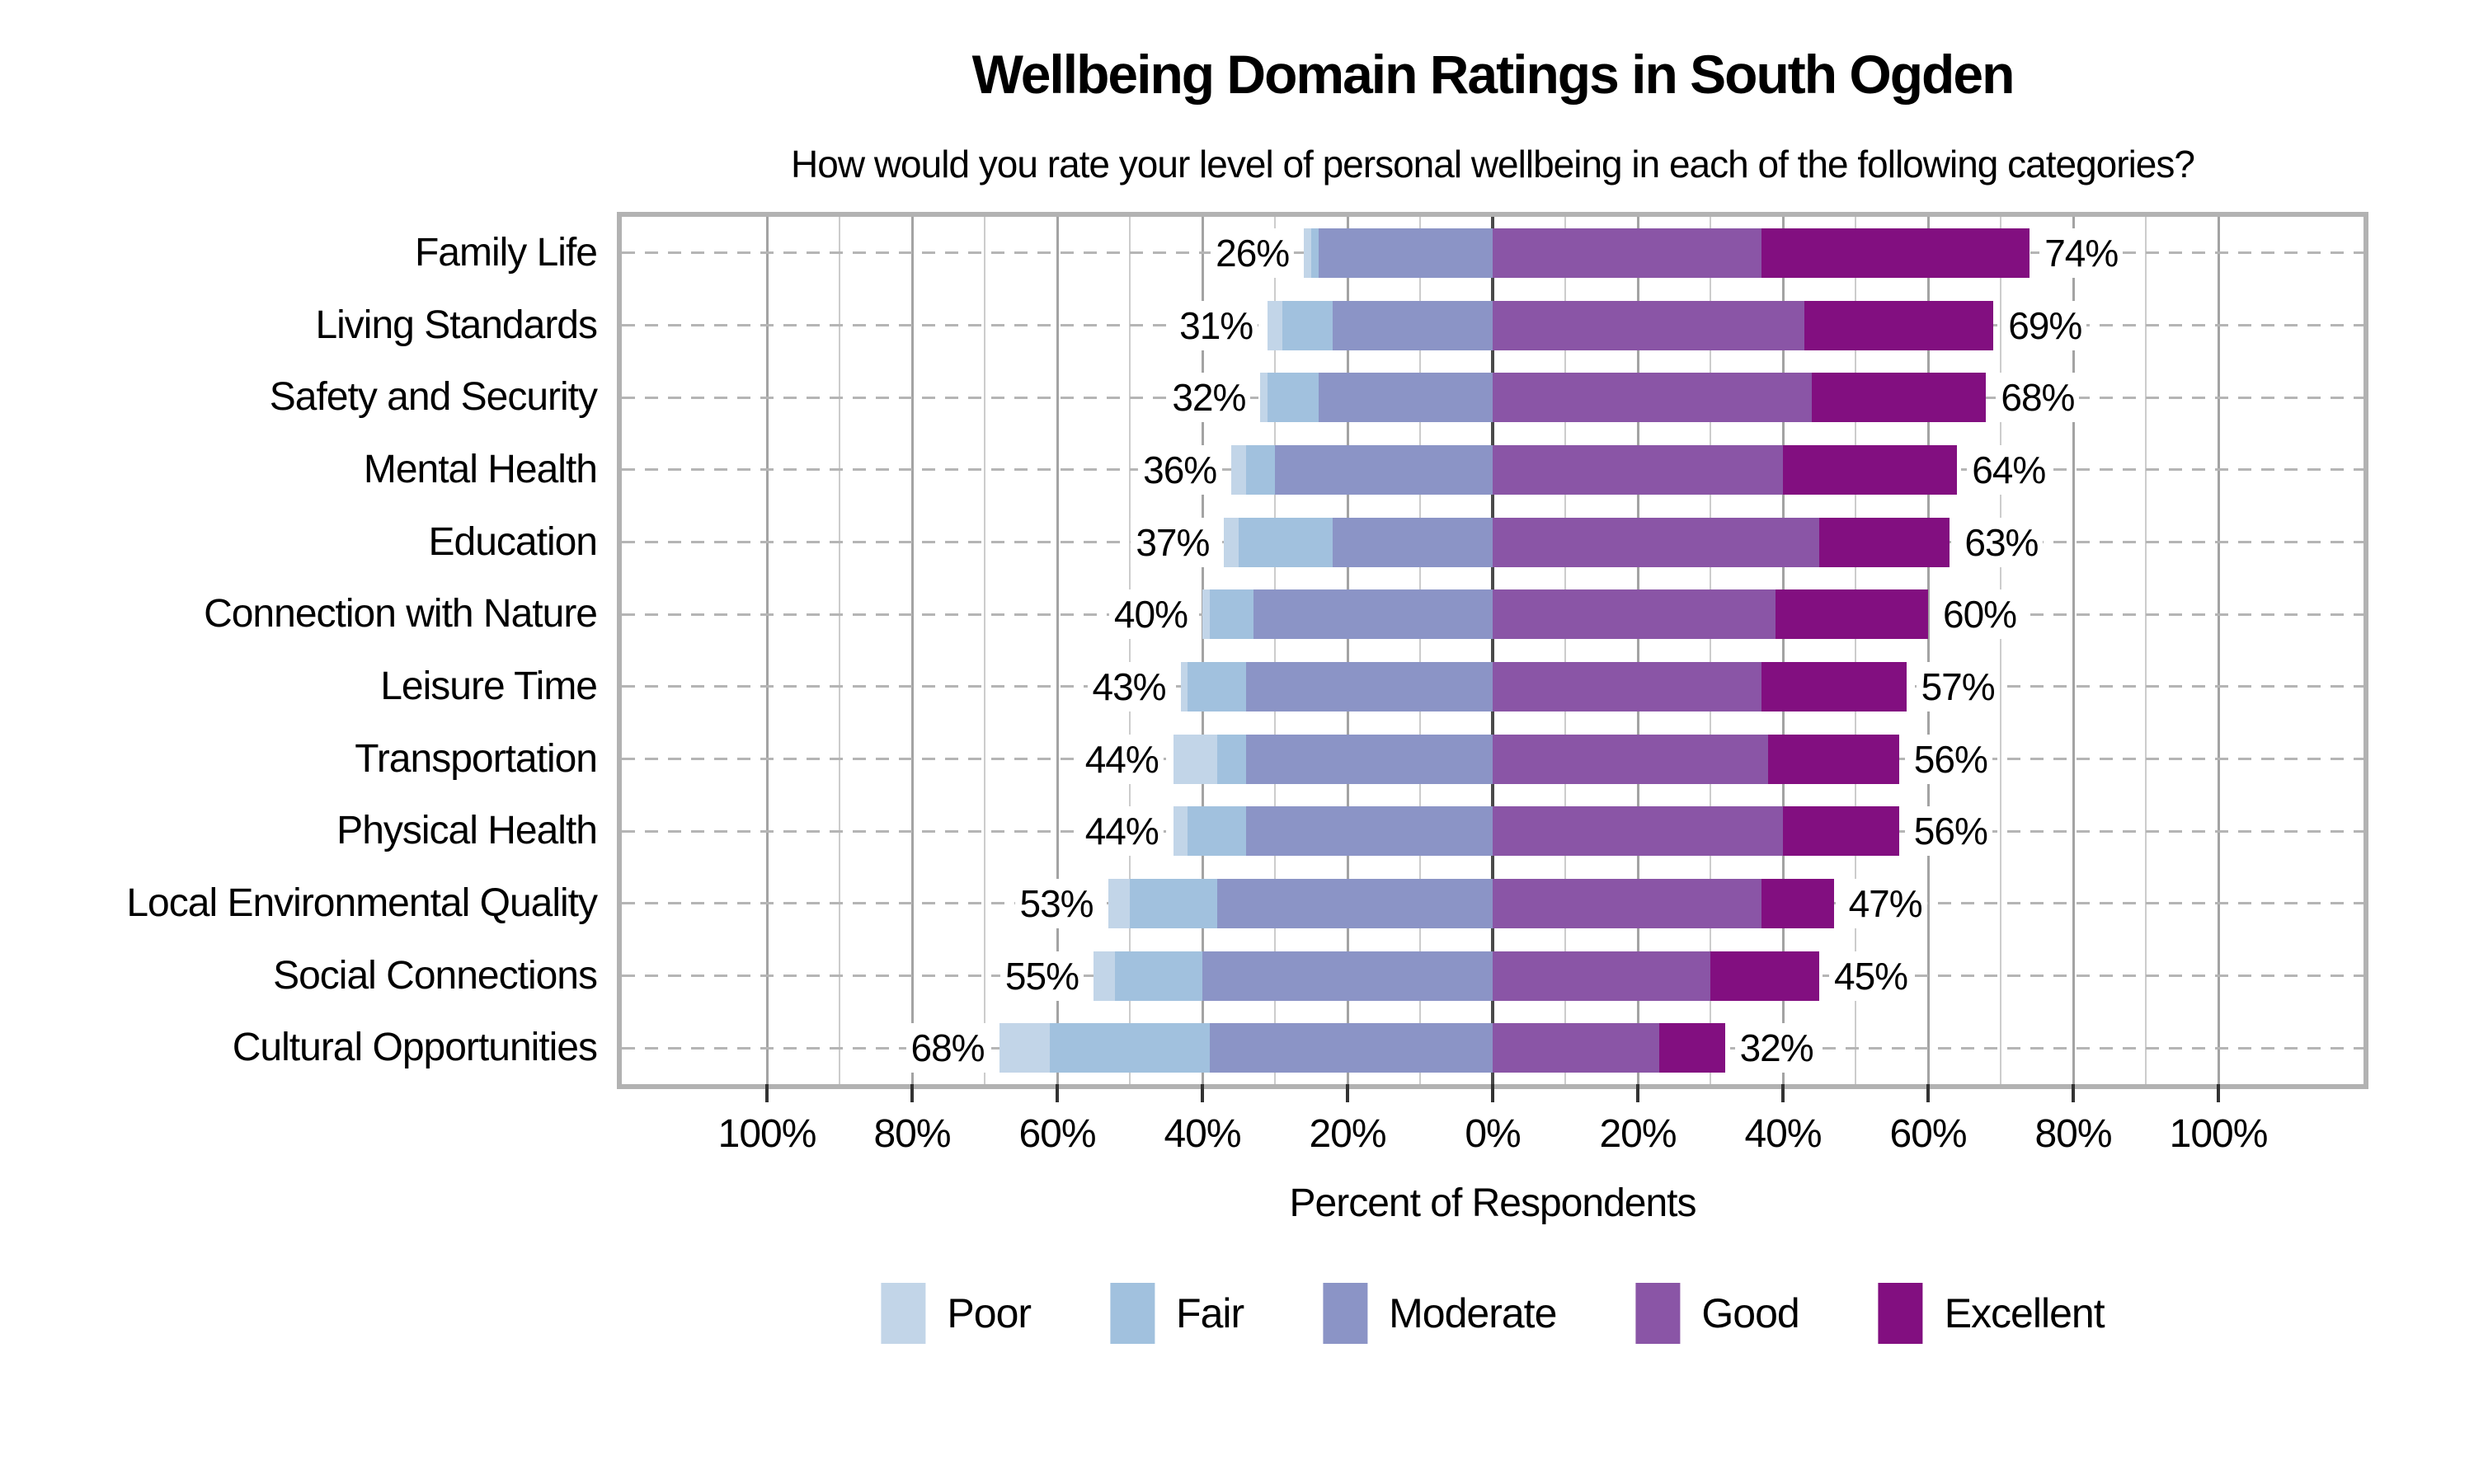  I want to click on legend-label: Fair, so click(1210, 1313).